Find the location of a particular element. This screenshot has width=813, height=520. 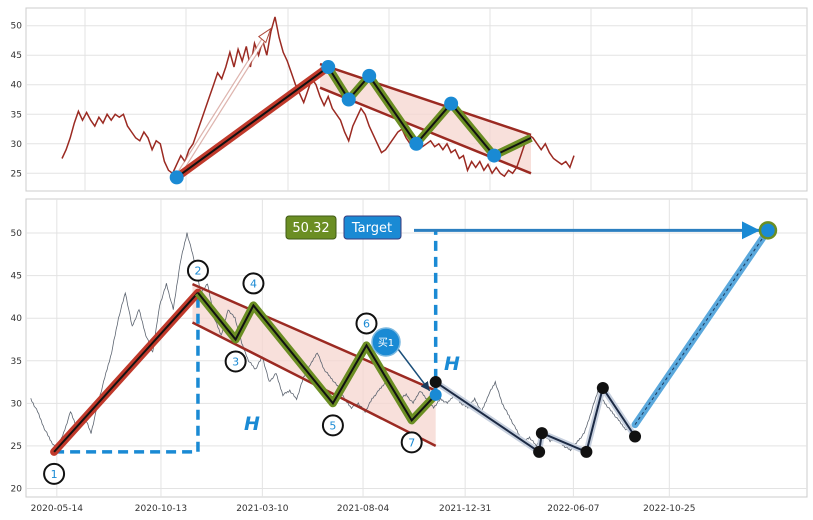

bottom-x-tick-label: 2022-06-07 is located at coordinates (573, 509).